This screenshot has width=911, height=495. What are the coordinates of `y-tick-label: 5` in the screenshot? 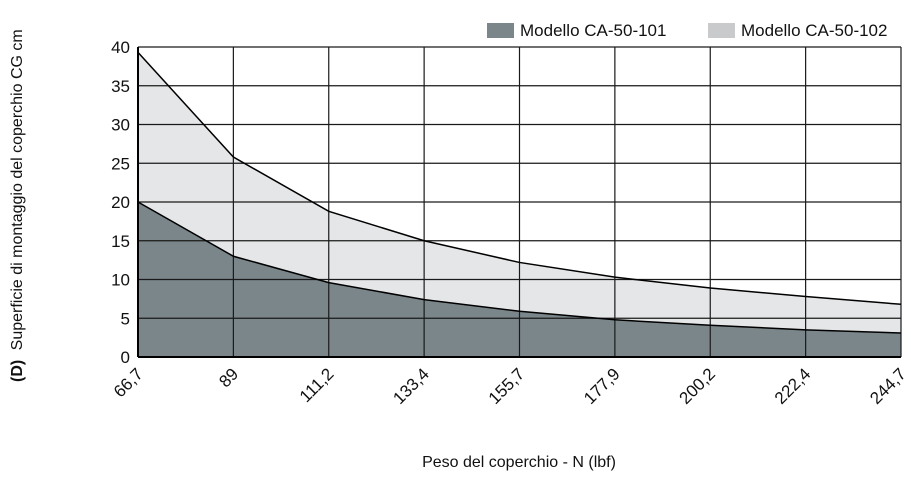 It's located at (125, 318).